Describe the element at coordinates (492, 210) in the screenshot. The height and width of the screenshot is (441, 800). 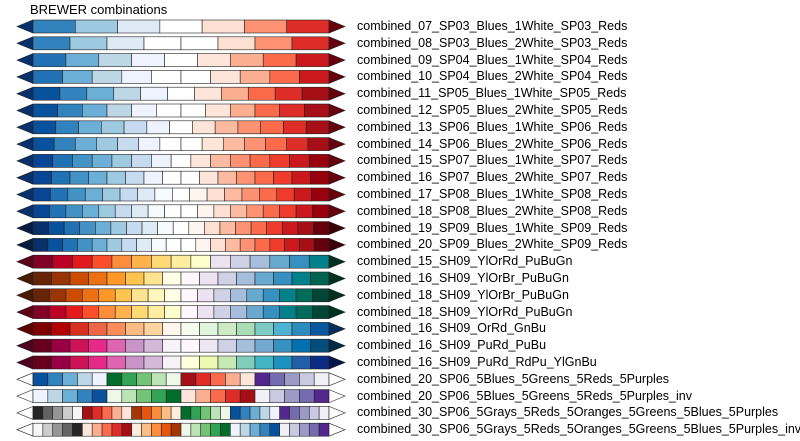
I see `colormap-label: combined_18_SP08_Blues_2White_SP08_Reds` at that location.